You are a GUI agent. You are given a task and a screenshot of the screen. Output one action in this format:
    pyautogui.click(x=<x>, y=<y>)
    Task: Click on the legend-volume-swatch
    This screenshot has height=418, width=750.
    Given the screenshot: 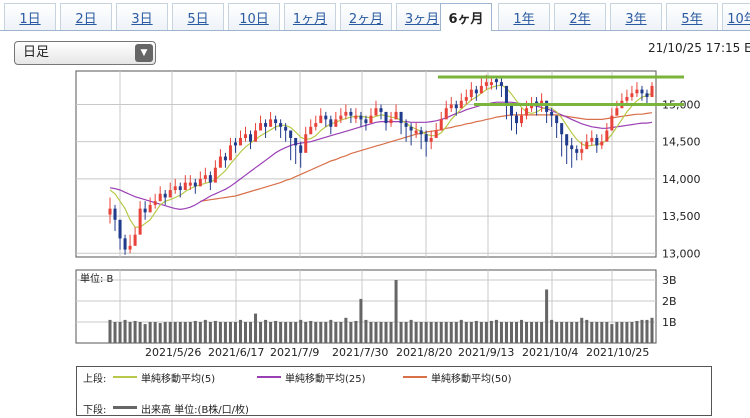 What is the action you would take?
    pyautogui.click(x=125, y=407)
    